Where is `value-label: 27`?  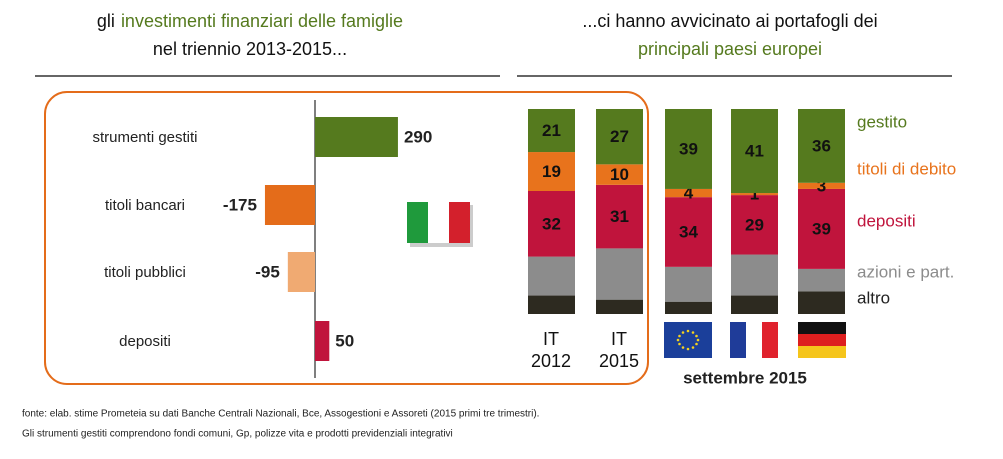 value-label: 27 is located at coordinates (619, 136).